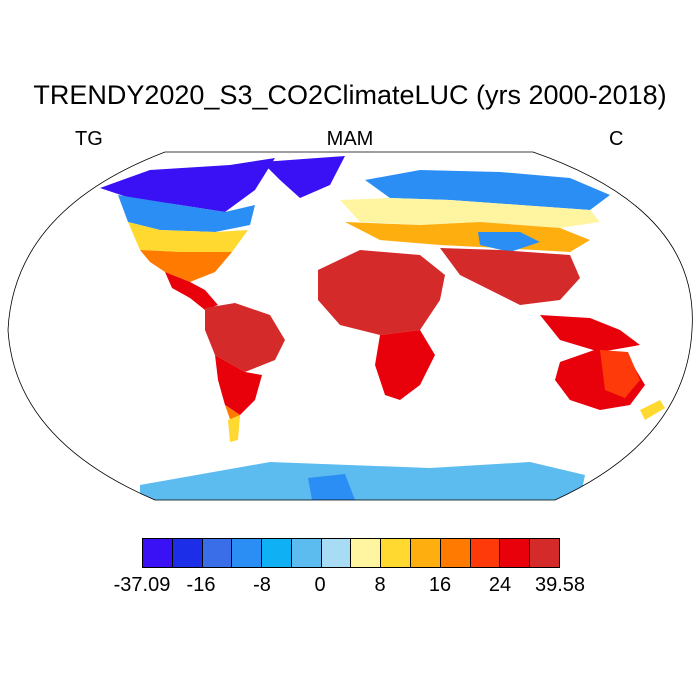 The image size is (700, 700). Describe the element at coordinates (191, 291) in the screenshot. I see `central-america` at that location.